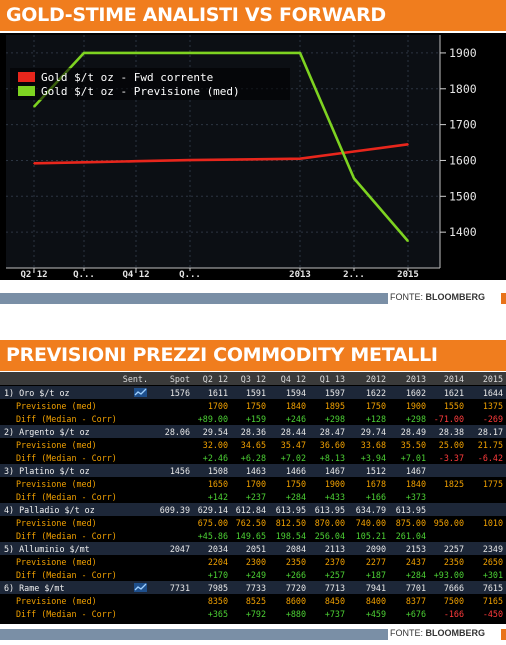 This screenshot has width=506, height=645. Describe the element at coordinates (415, 471) in the screenshot. I see `table-cell: 1467` at that location.